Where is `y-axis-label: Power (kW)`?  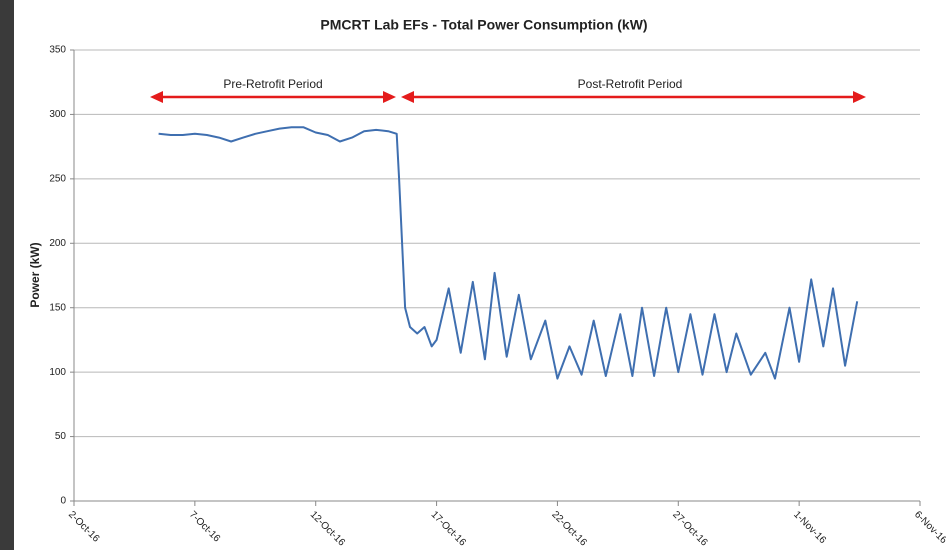
y-axis-label: Power (kW) is located at coordinates (35, 274).